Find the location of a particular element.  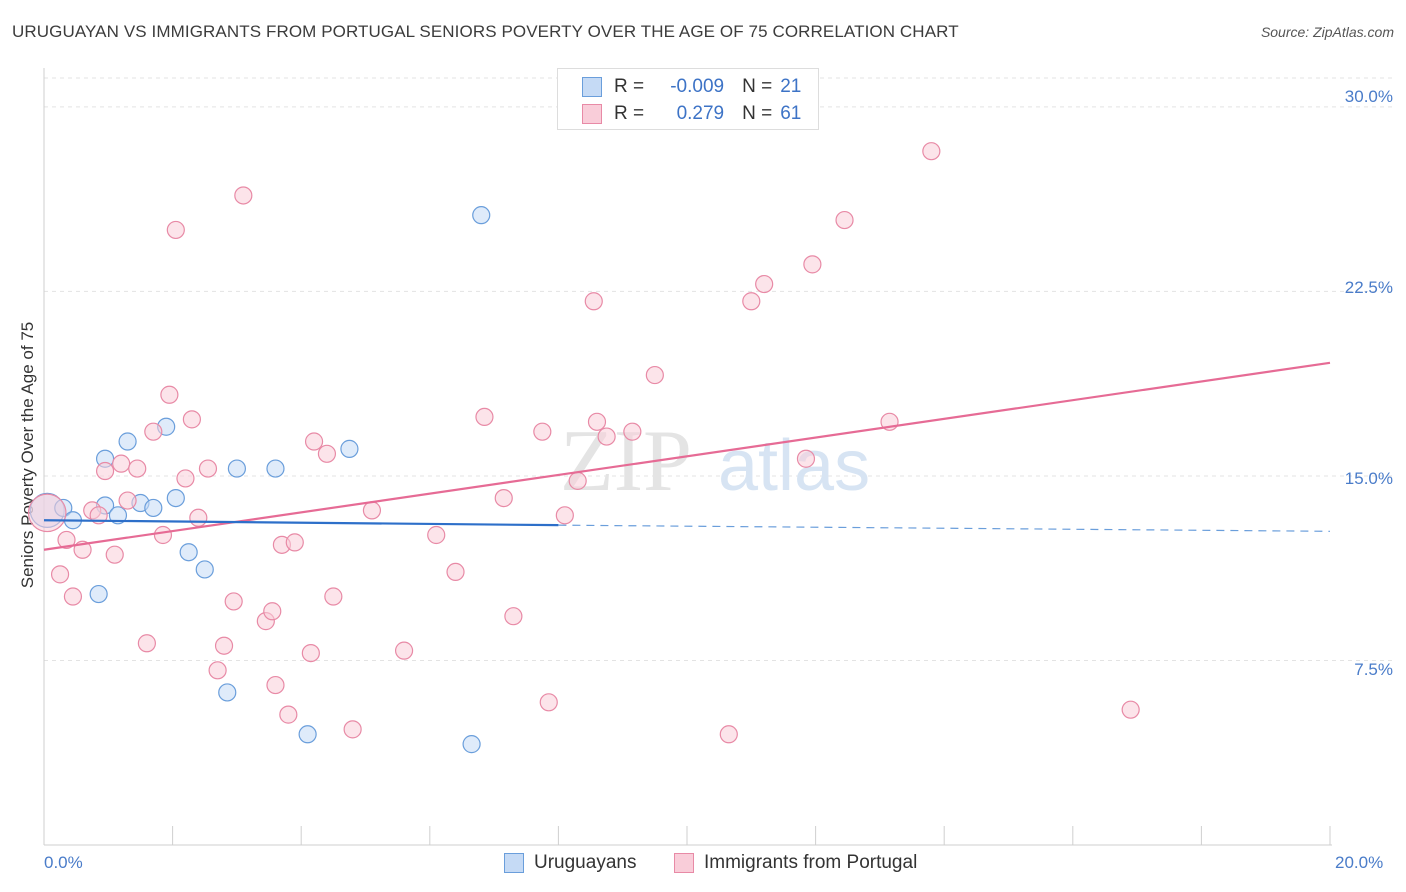

bottom-swatch-pink is located at coordinates (684, 863).